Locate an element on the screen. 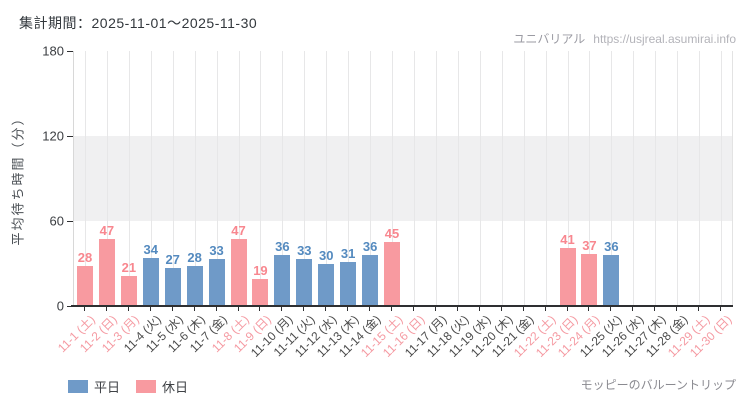  y-axis-tick-label: 120 is located at coordinates (53, 136).